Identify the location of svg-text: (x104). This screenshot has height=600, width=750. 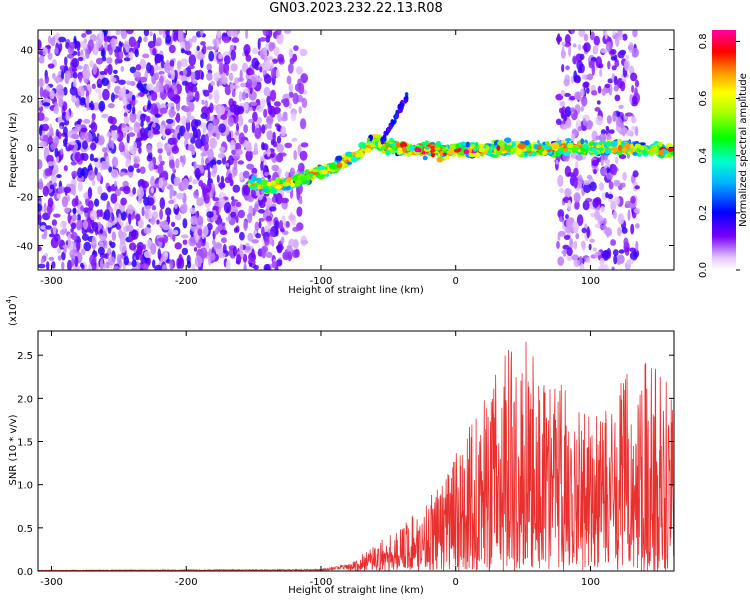
(12, 310).